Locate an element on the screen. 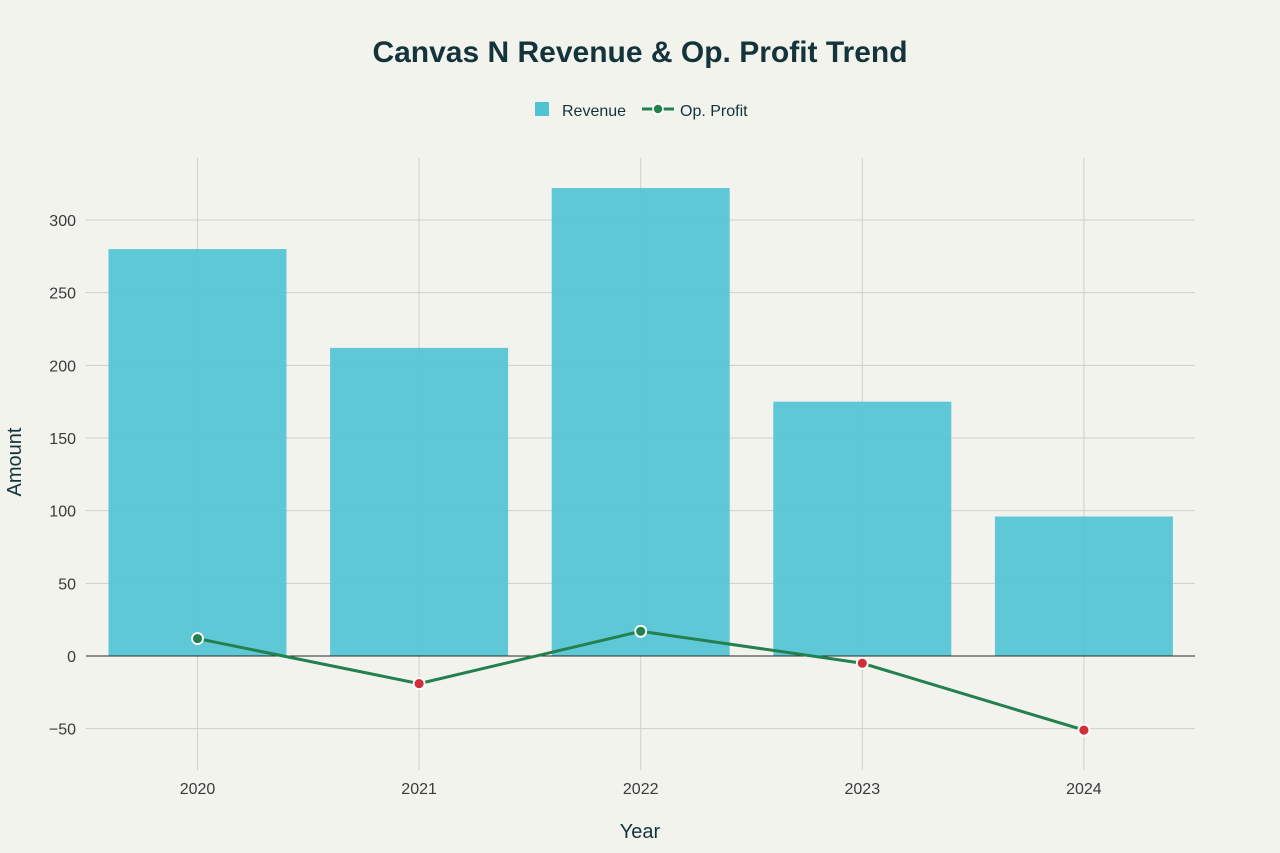  y-tick-label: 200 is located at coordinates (62, 366).